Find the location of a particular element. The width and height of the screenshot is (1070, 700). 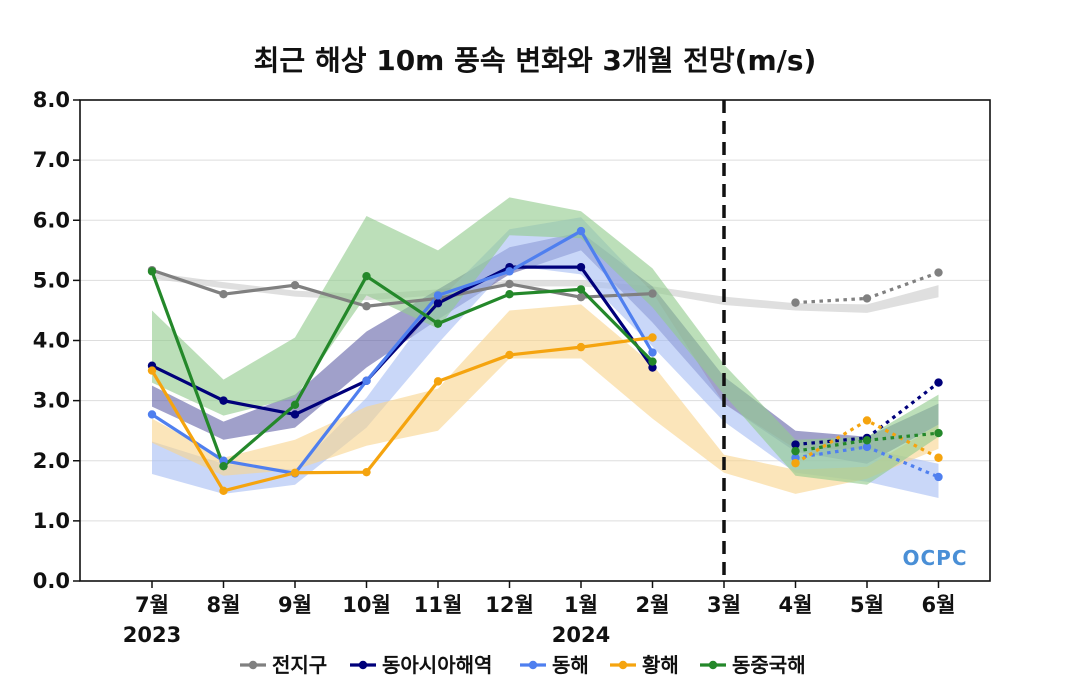

y-tick-label: 7.0 is located at coordinates (51, 160).